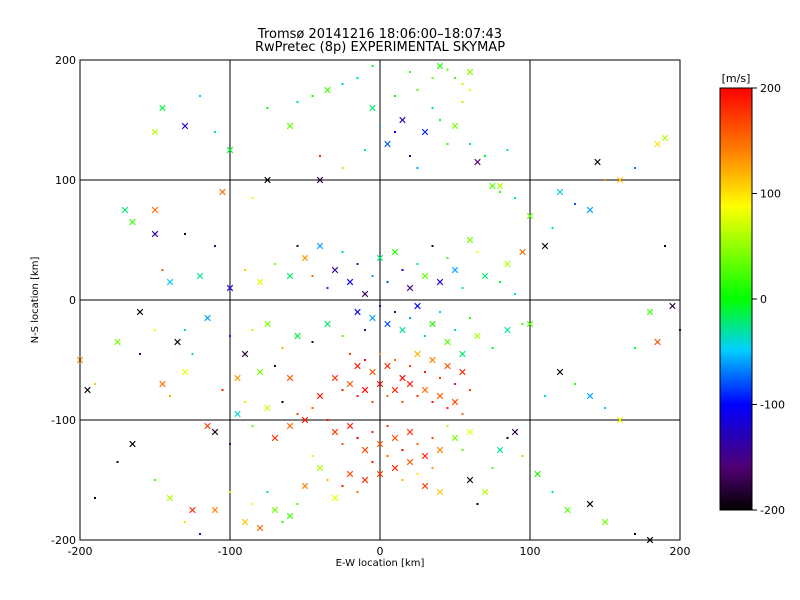 The width and height of the screenshot is (800, 600). Describe the element at coordinates (680, 551) in the screenshot. I see `x-tick-label: 200` at that location.